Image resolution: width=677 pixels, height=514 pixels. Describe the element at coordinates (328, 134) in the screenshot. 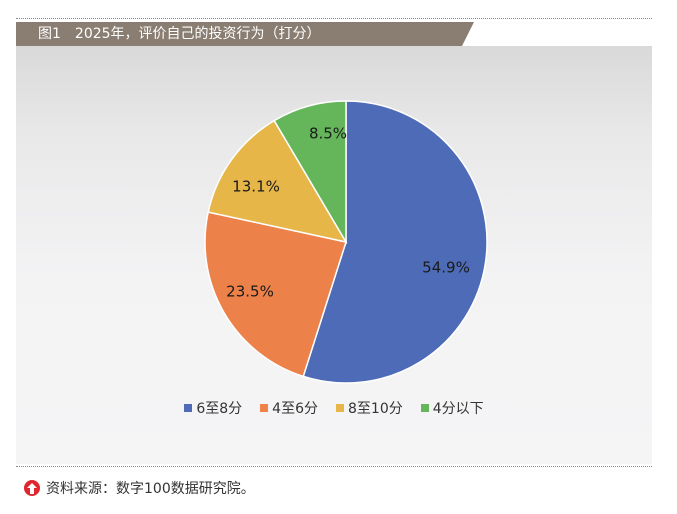

I see `slice-value-label-4: 8.5%` at that location.